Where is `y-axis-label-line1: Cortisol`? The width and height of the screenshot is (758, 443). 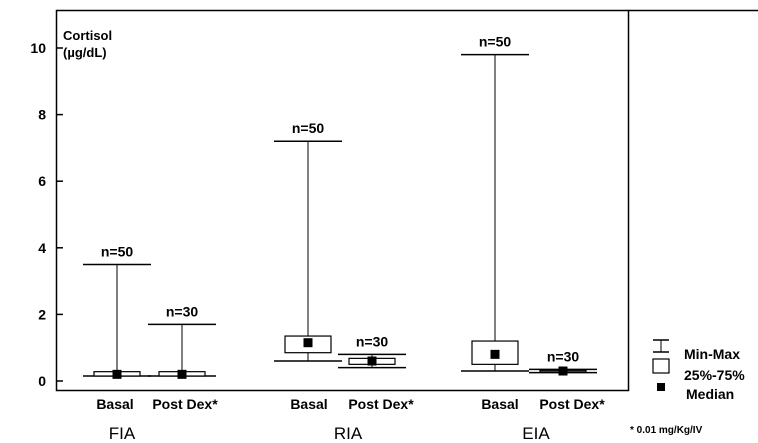 y-axis-label-line1: Cortisol is located at coordinates (87, 35).